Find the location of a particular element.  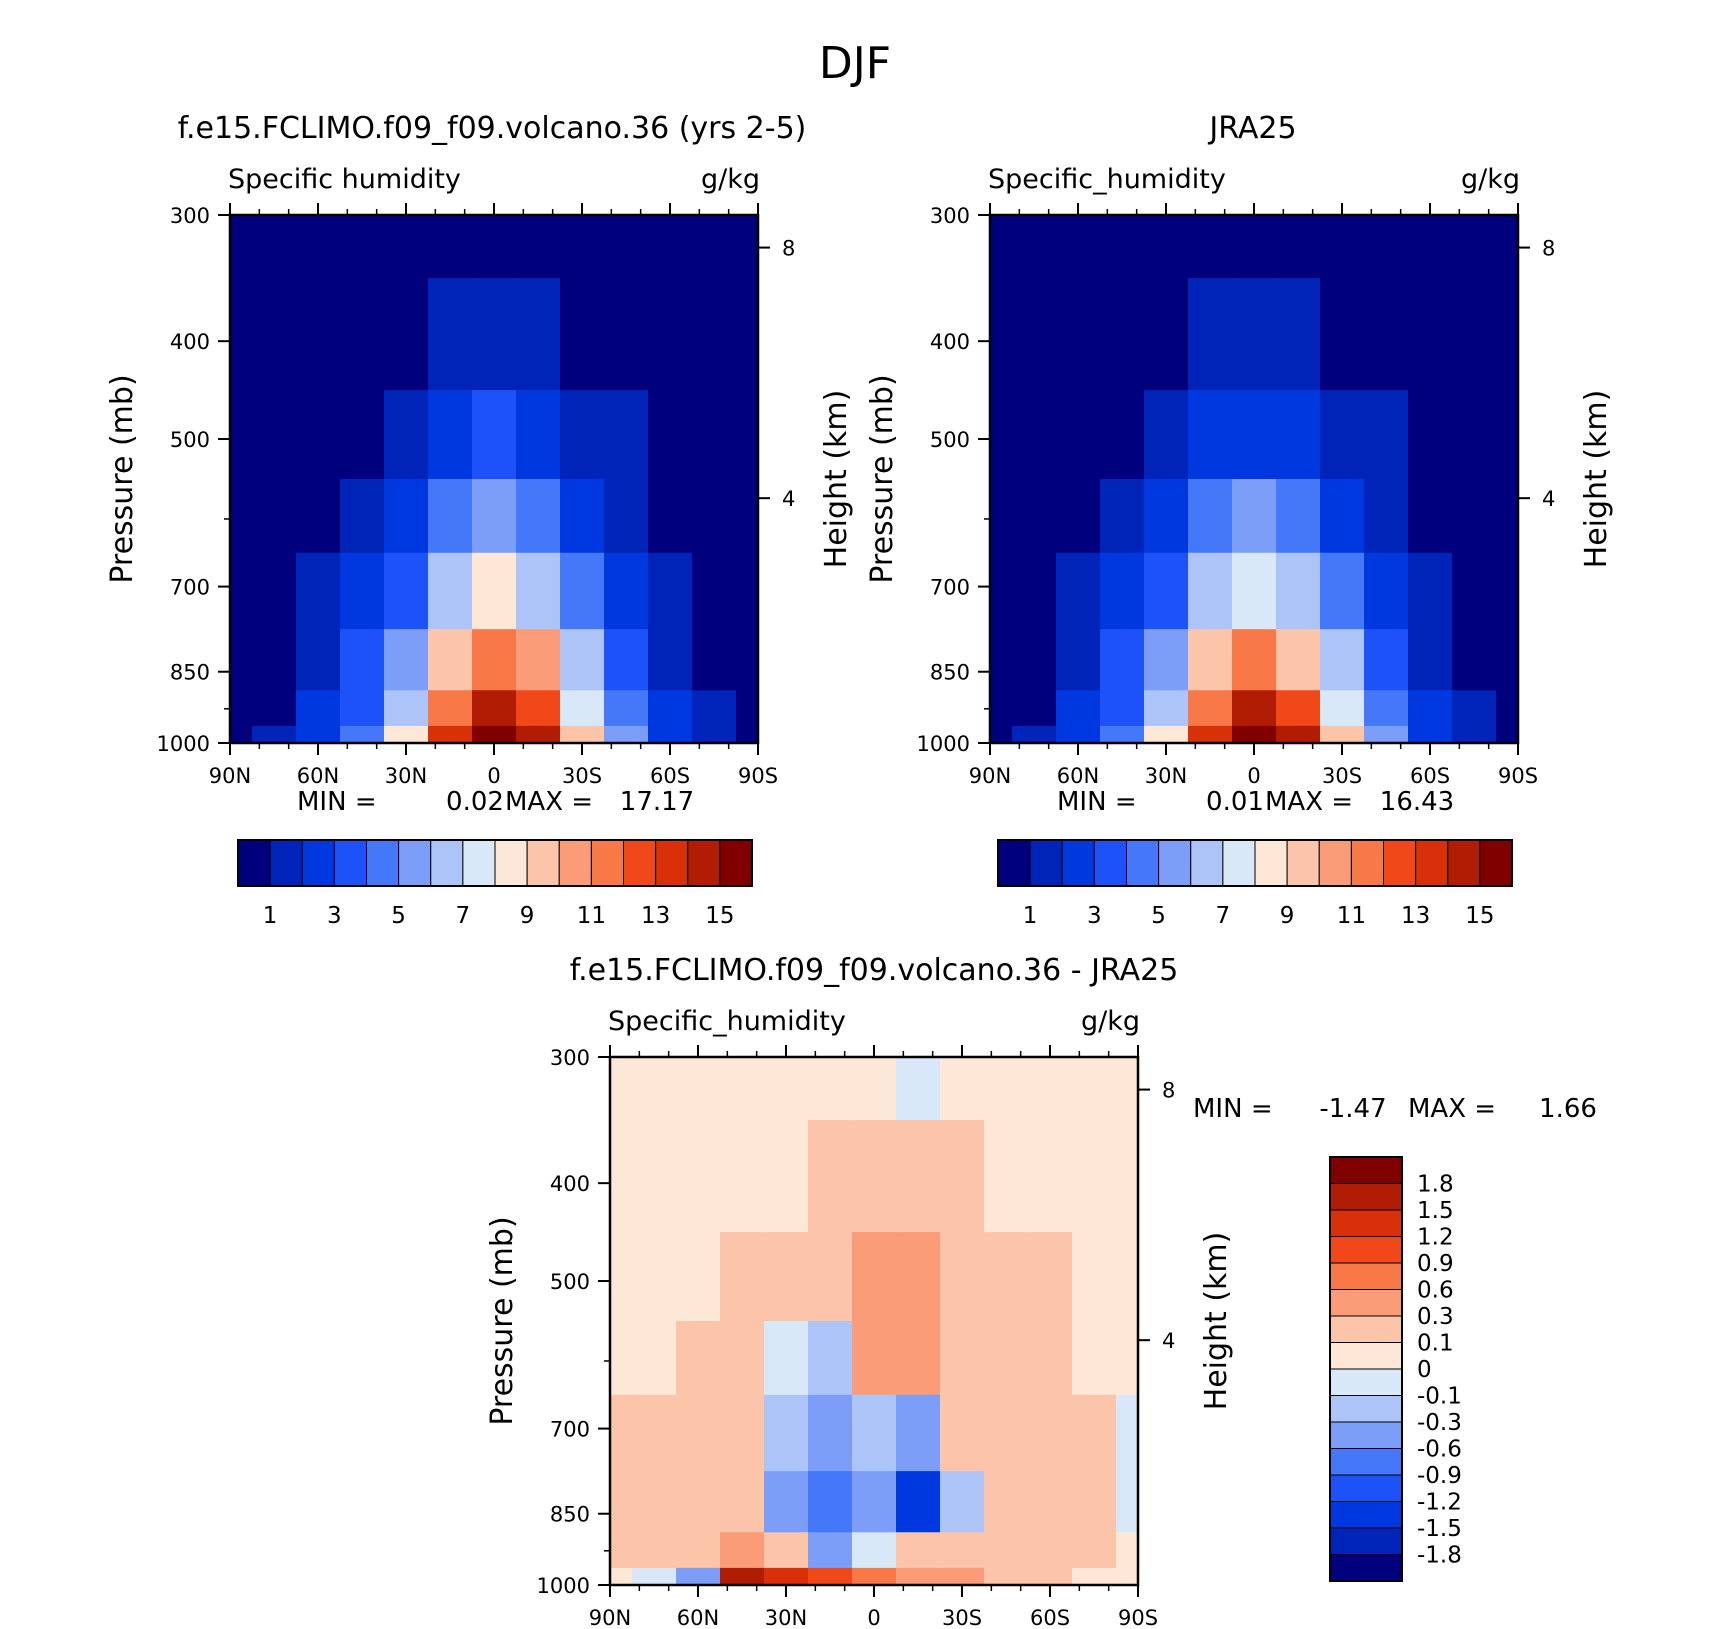

colorbar-label: -1.5 is located at coordinates (1439, 1529).